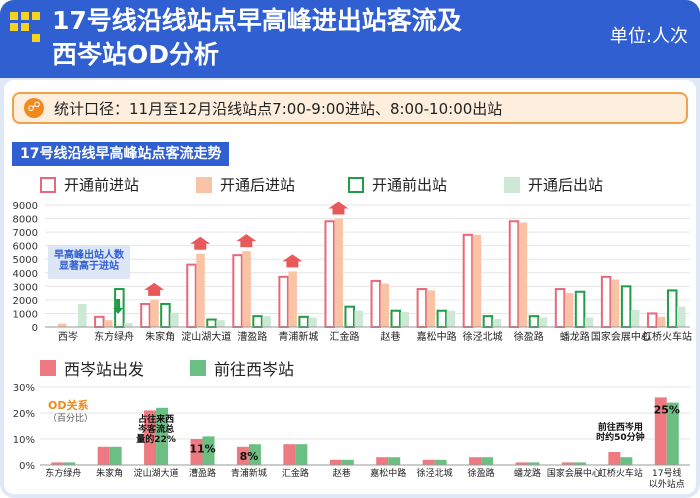  What do you see at coordinates (295, 473) in the screenshot?
I see `x-tick-label: 汇金路` at bounding box center [295, 473].